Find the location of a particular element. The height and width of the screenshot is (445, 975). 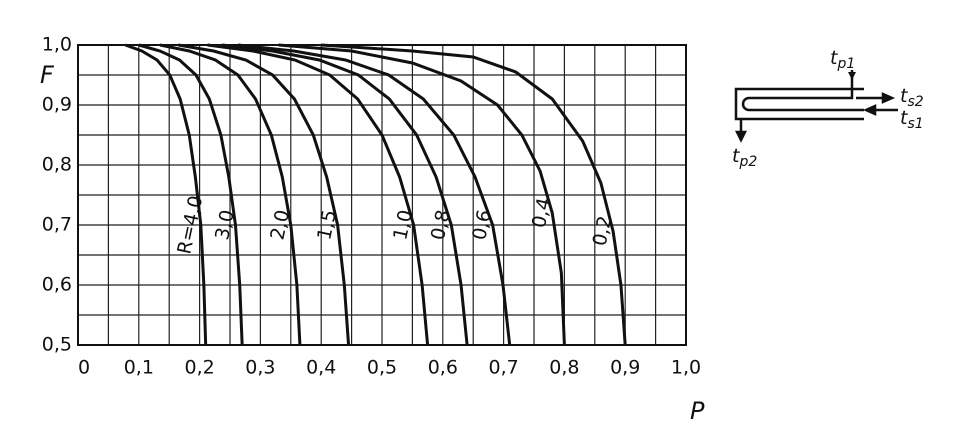

x-tick-label: 0,2 is located at coordinates (199, 368).